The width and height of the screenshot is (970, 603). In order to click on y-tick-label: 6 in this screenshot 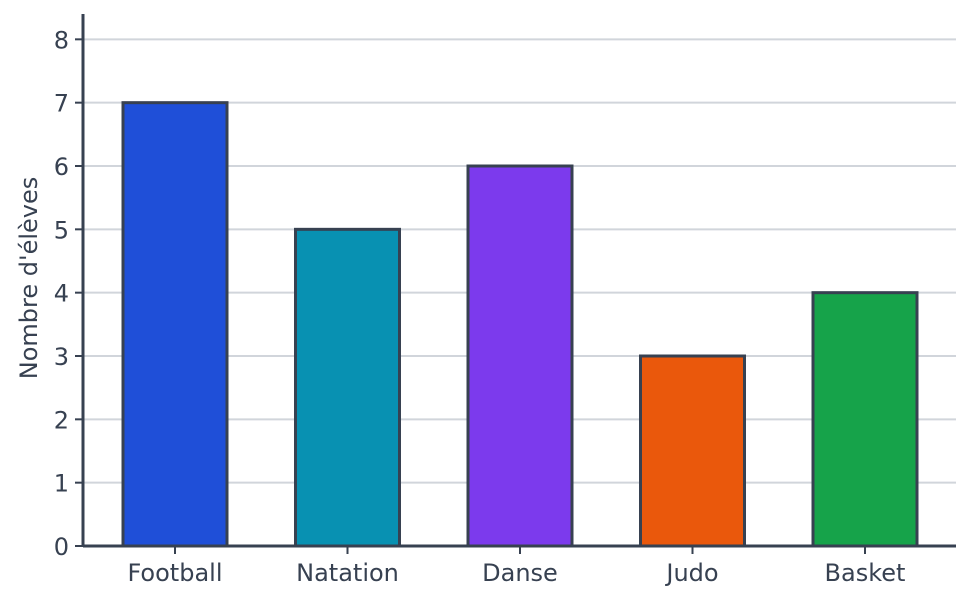, I will do `click(61, 167)`.